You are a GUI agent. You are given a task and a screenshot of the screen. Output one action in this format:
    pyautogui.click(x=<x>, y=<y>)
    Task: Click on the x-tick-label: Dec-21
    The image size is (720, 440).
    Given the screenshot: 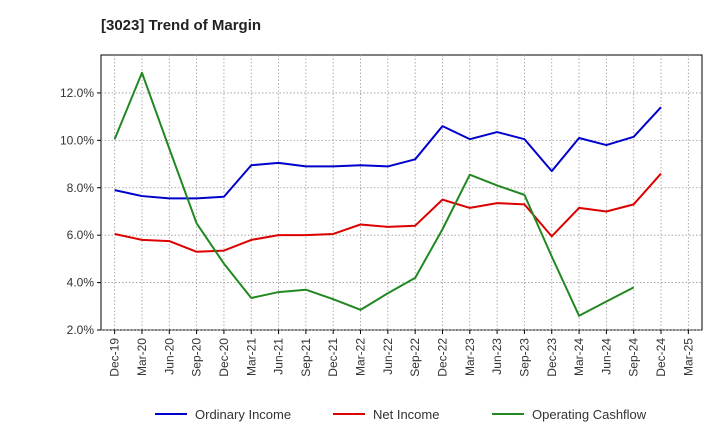 What is the action you would take?
    pyautogui.click(x=333, y=357)
    